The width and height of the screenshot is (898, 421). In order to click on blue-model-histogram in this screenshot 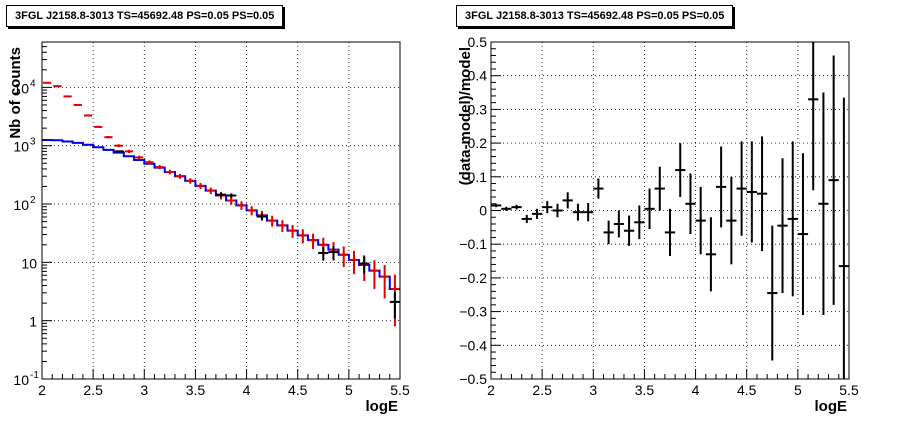, I will do `click(221, 214)`.